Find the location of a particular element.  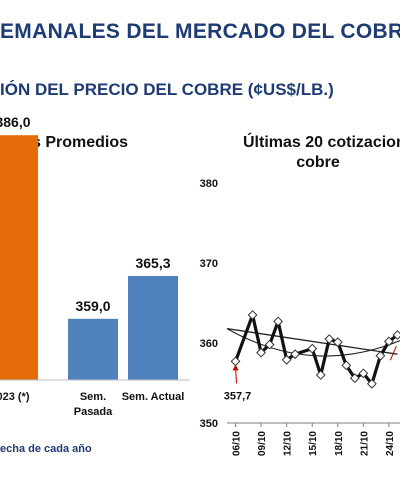

bar-value-label-2: 365,3 is located at coordinates (152, 263).